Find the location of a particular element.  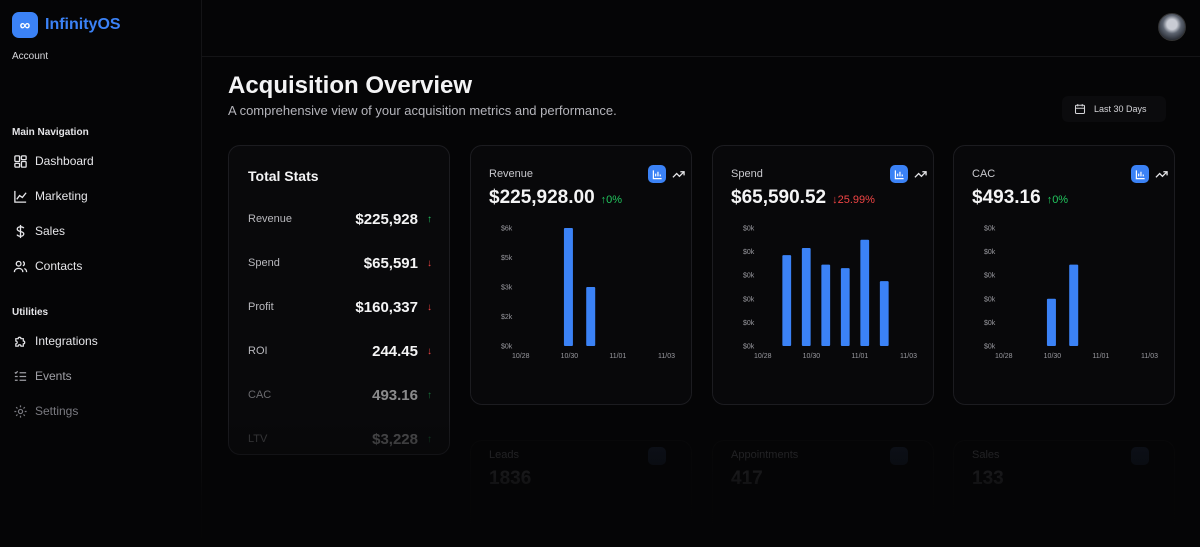

metric-change: ↑0% is located at coordinates (1057, 200).